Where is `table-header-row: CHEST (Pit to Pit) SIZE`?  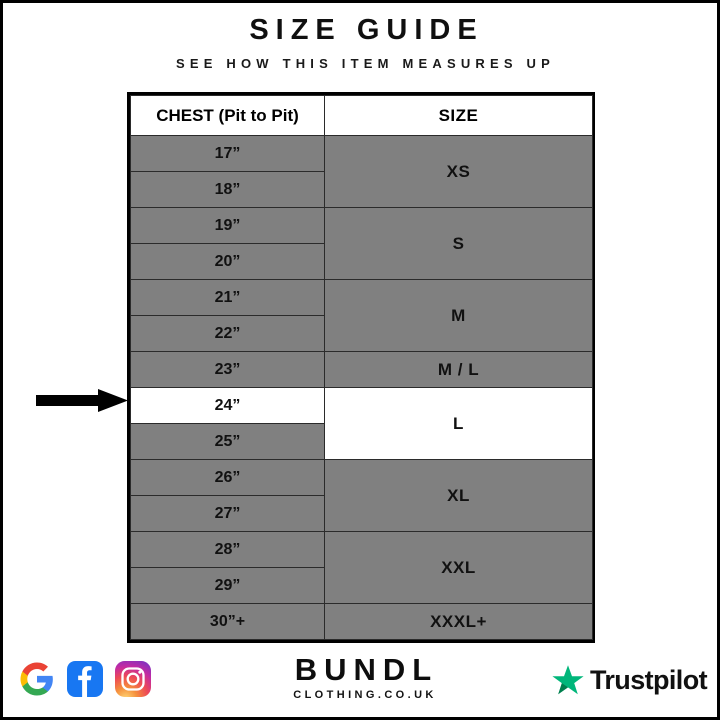
table-header-row: CHEST (Pit to Pit) SIZE is located at coordinates (361, 115).